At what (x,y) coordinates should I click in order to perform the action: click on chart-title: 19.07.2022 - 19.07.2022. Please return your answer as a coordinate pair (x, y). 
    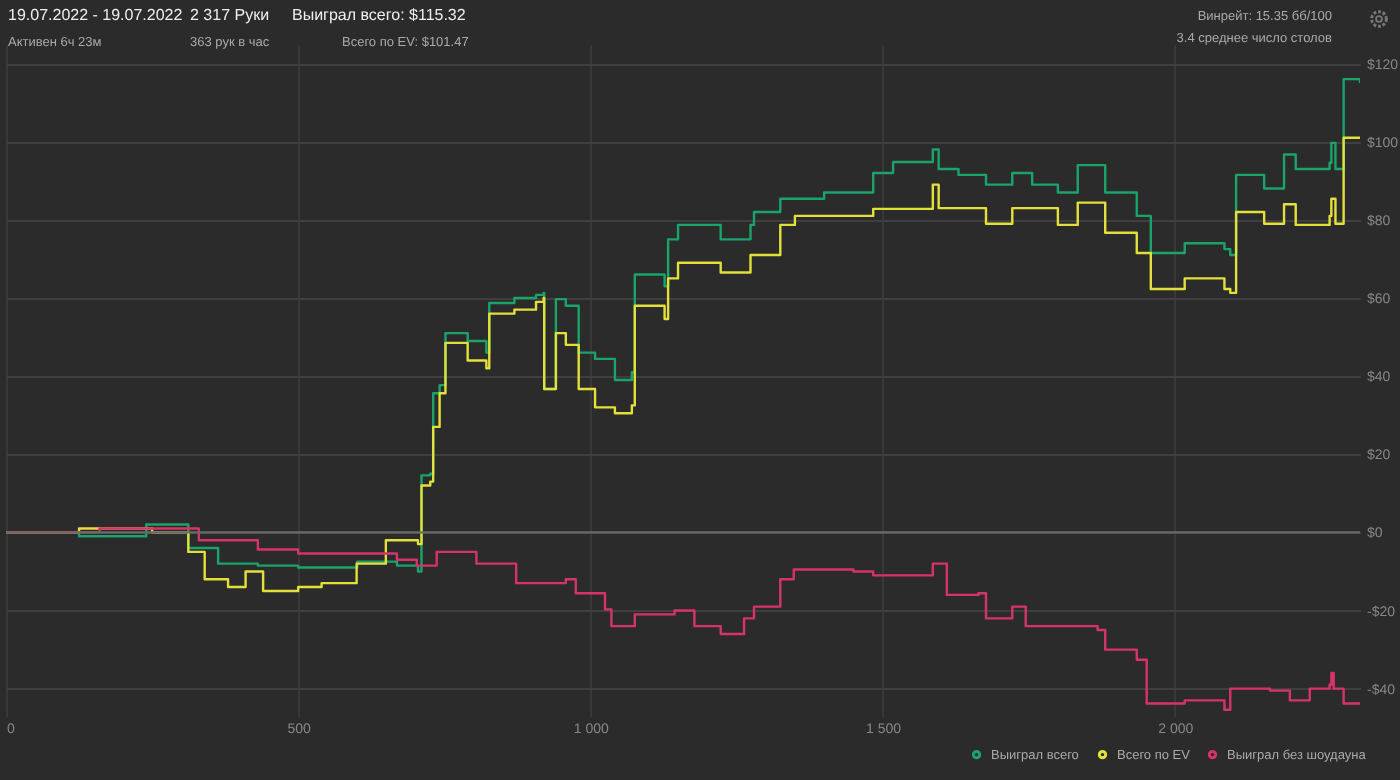
    Looking at the image, I should click on (95, 15).